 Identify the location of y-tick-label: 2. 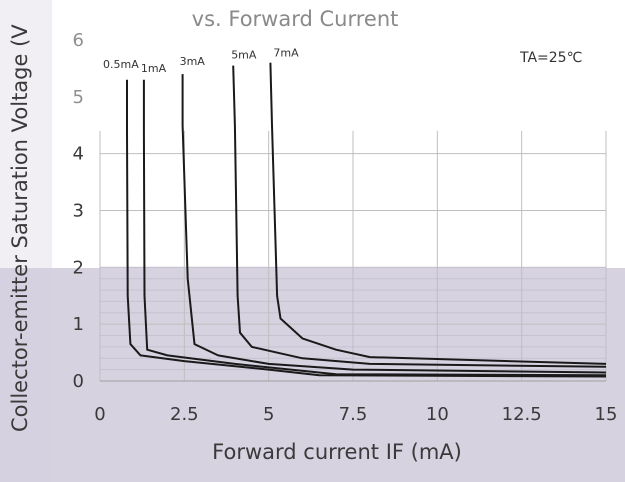
(78, 267).